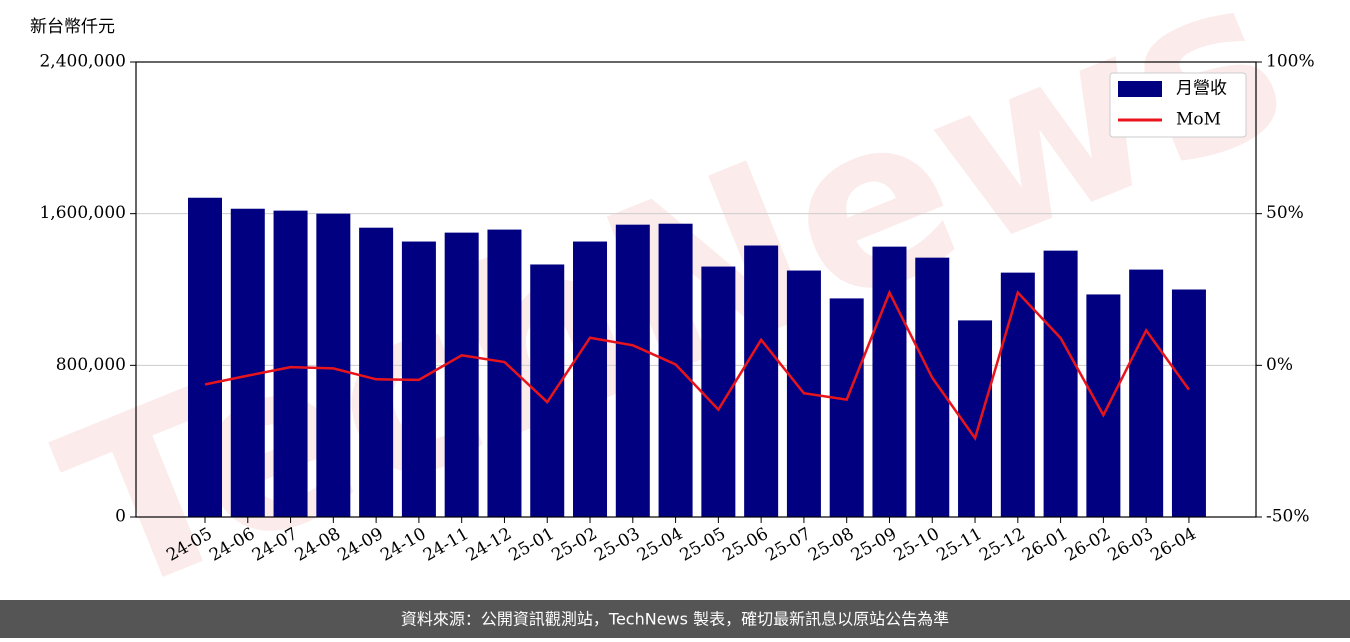 Image resolution: width=1350 pixels, height=642 pixels. Describe the element at coordinates (1279, 365) in the screenshot. I see `y2-tick-label: 0%` at that location.